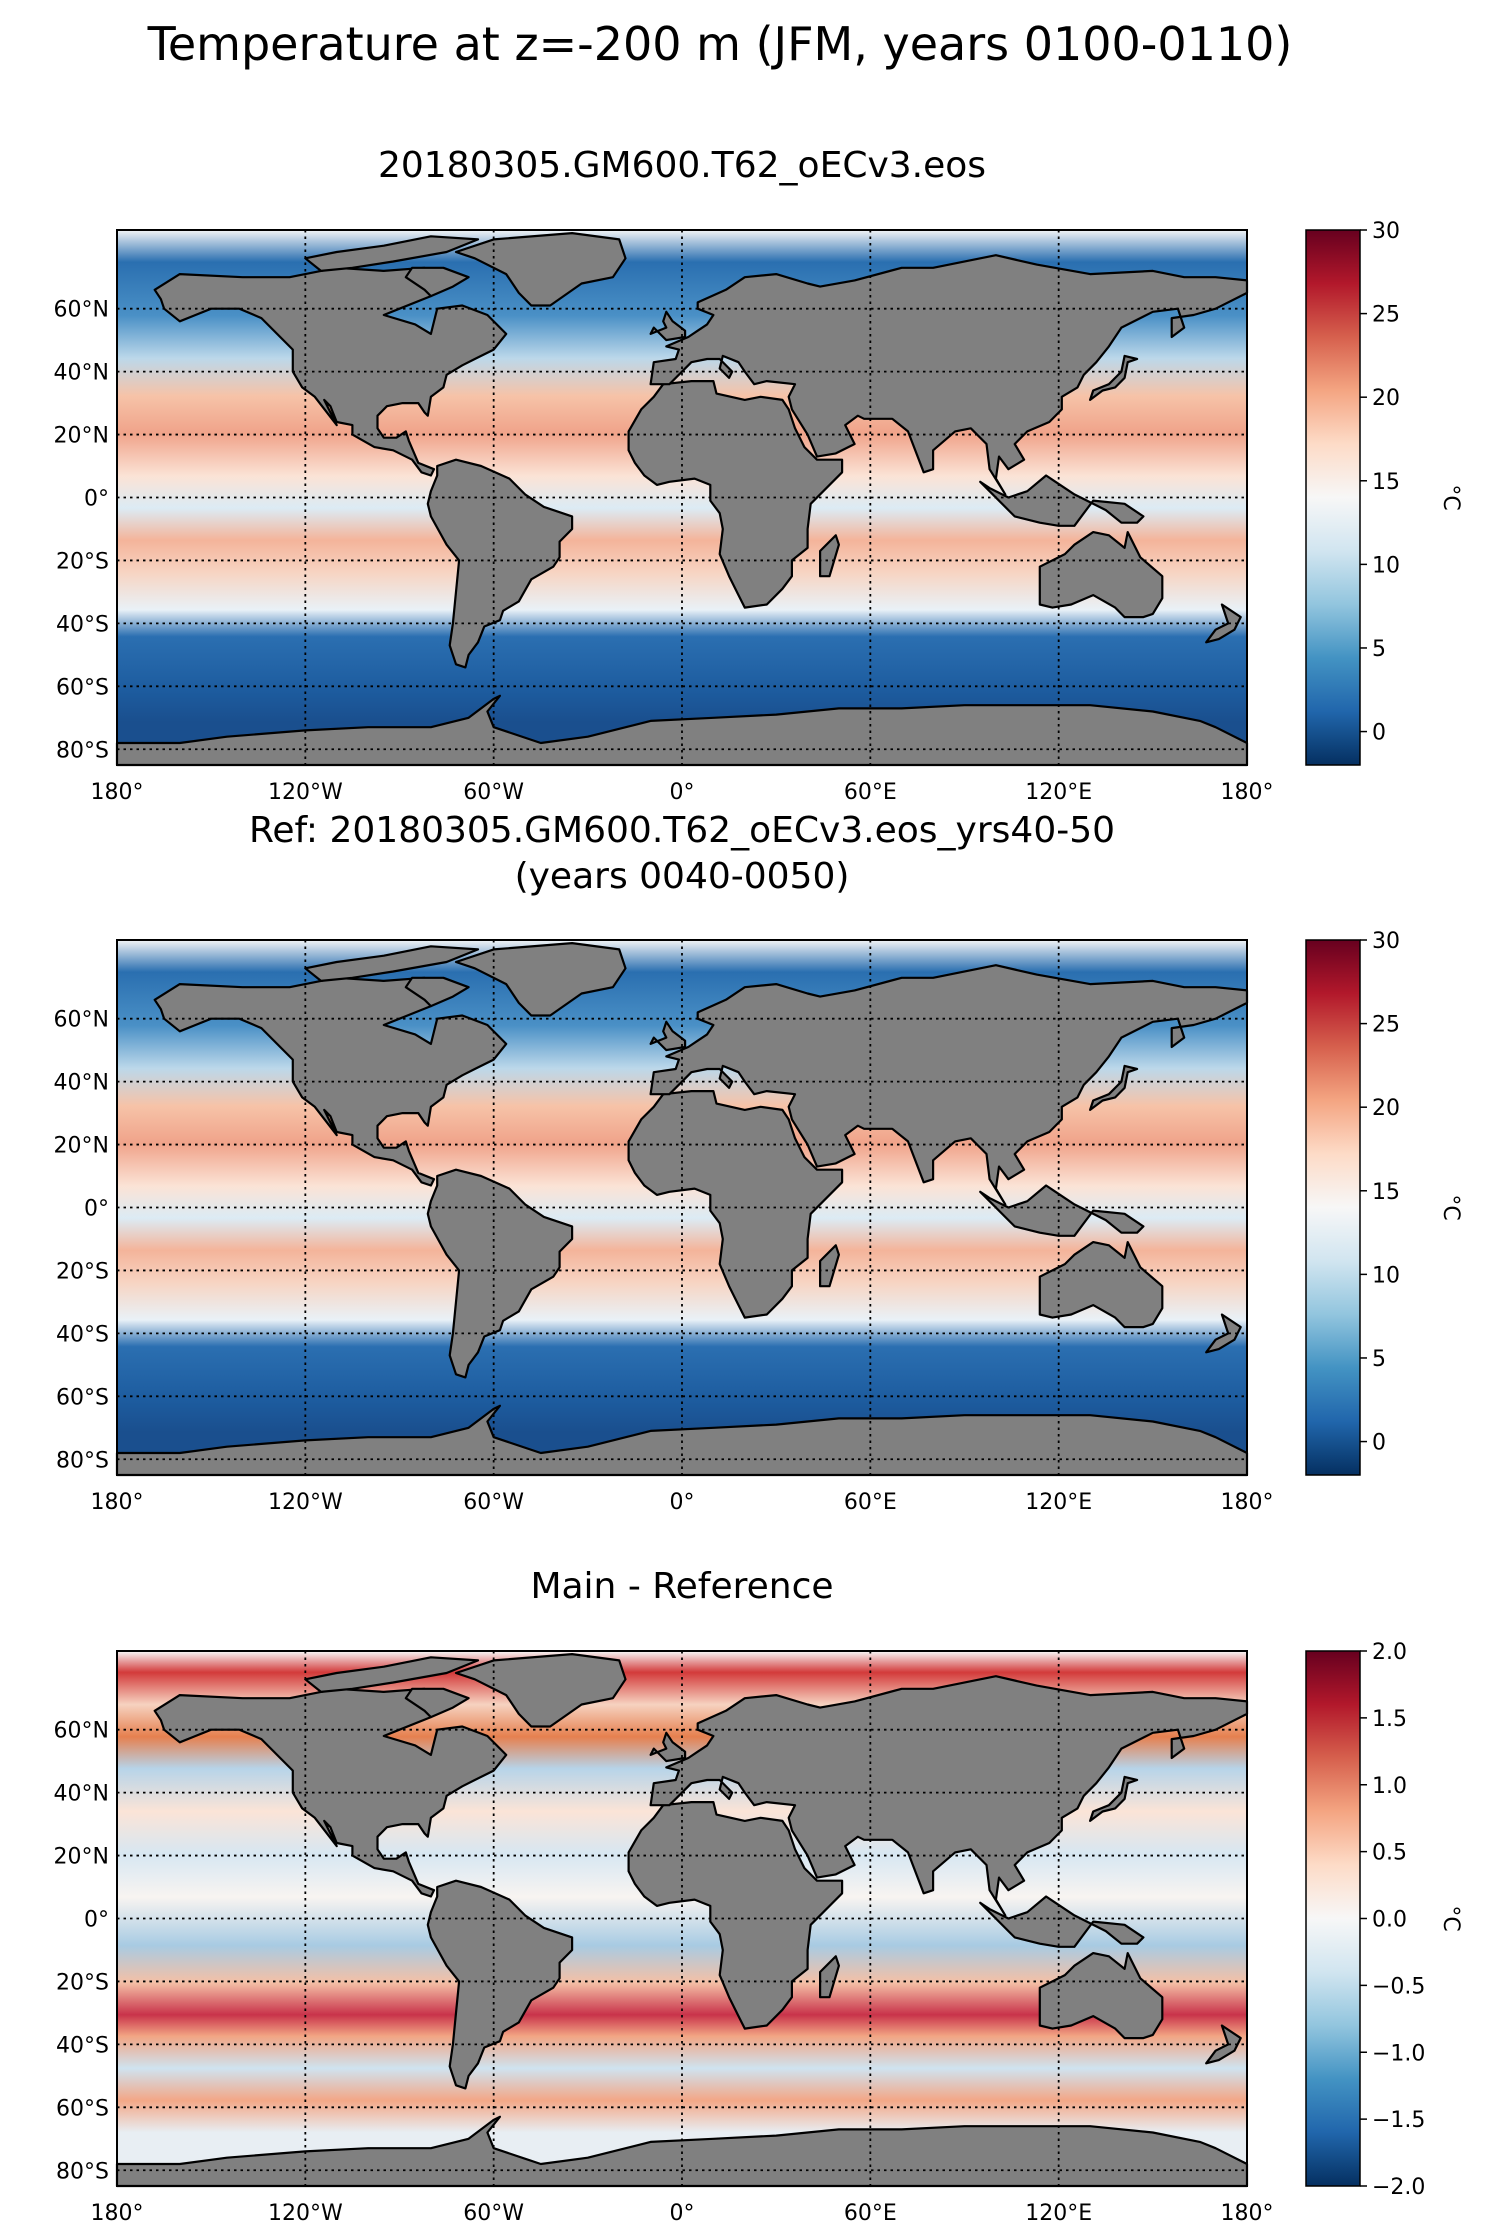 This screenshot has width=1502, height=2239. Describe the element at coordinates (437, 282) in the screenshot. I see `land-baffin-island` at that location.